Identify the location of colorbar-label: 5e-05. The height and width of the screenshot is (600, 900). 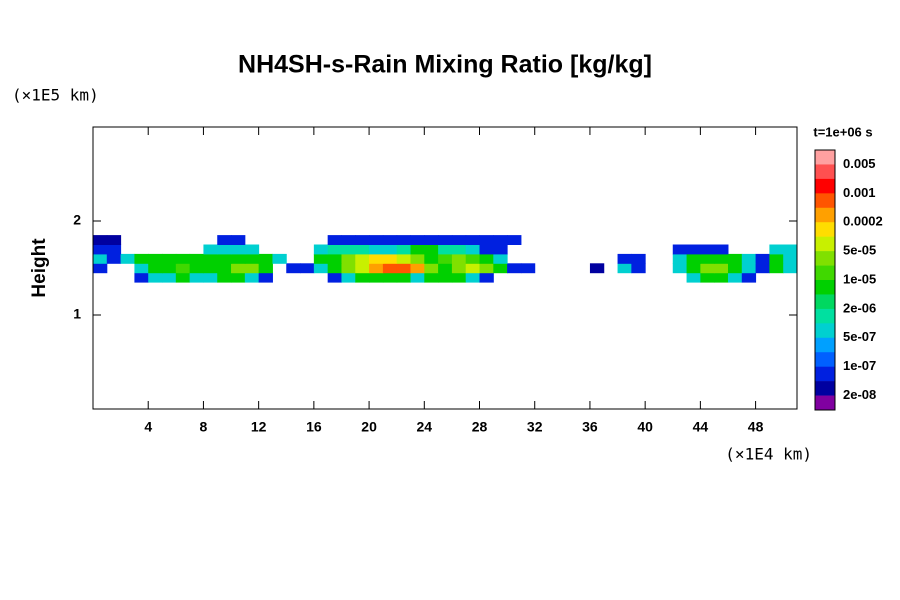
(859, 250).